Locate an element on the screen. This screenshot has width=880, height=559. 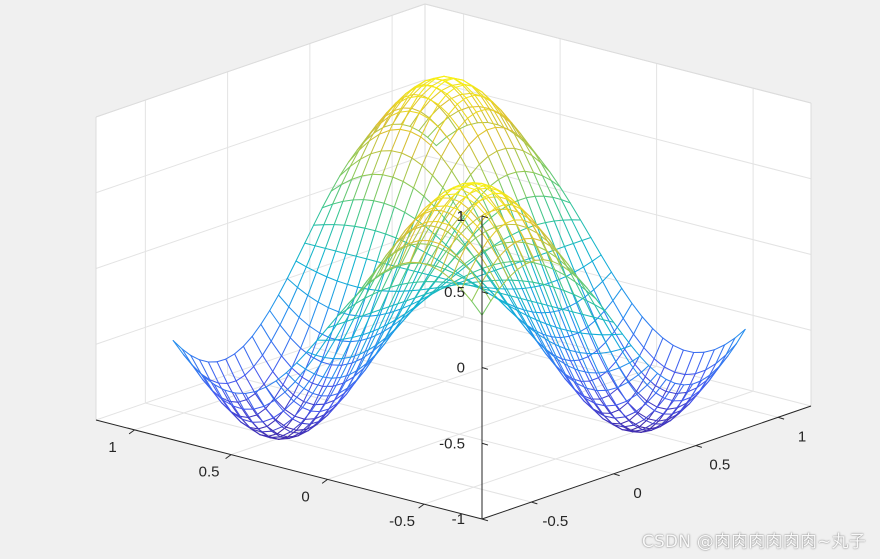
x-axis-line is located at coordinates (289, 469).